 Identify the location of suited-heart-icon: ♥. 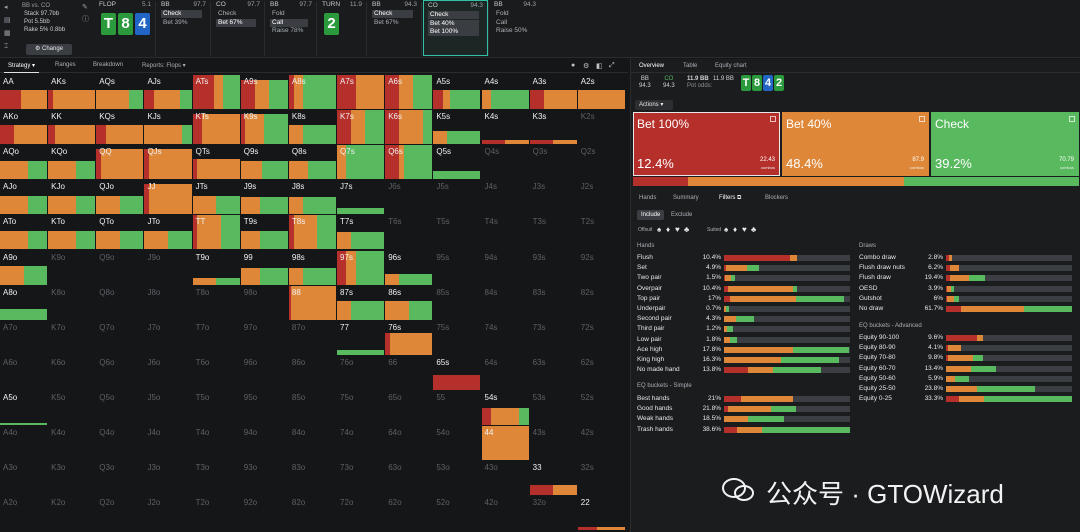
(744, 229).